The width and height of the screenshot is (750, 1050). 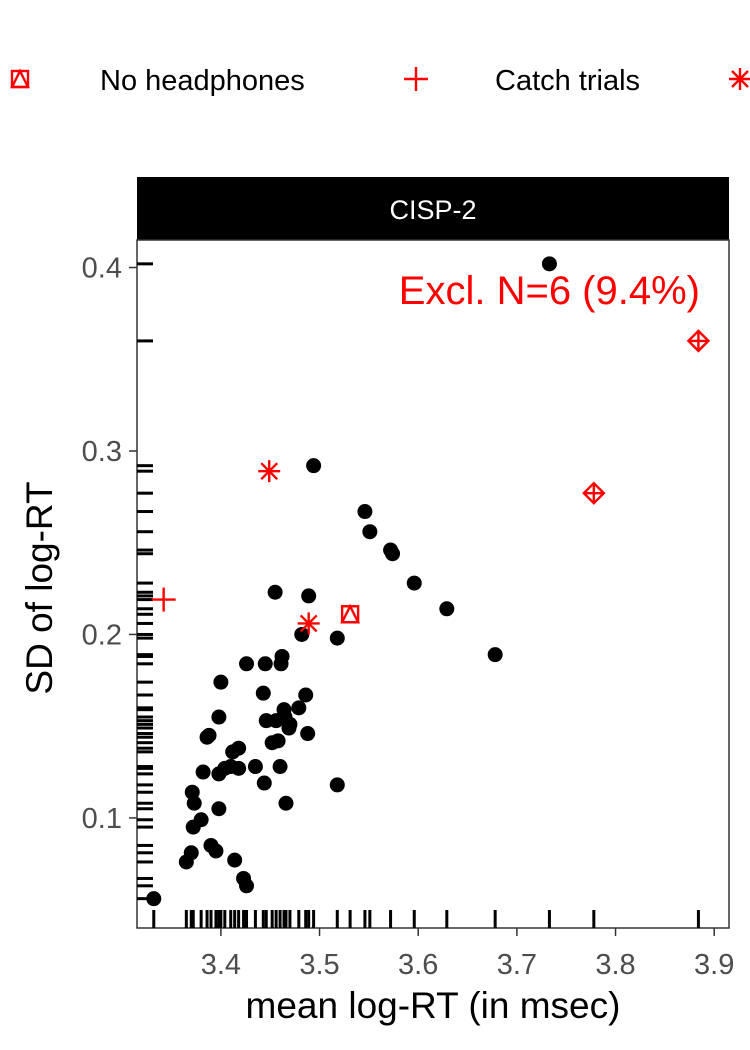 I want to click on facet-strip-label: CISP-2, so click(x=432, y=210).